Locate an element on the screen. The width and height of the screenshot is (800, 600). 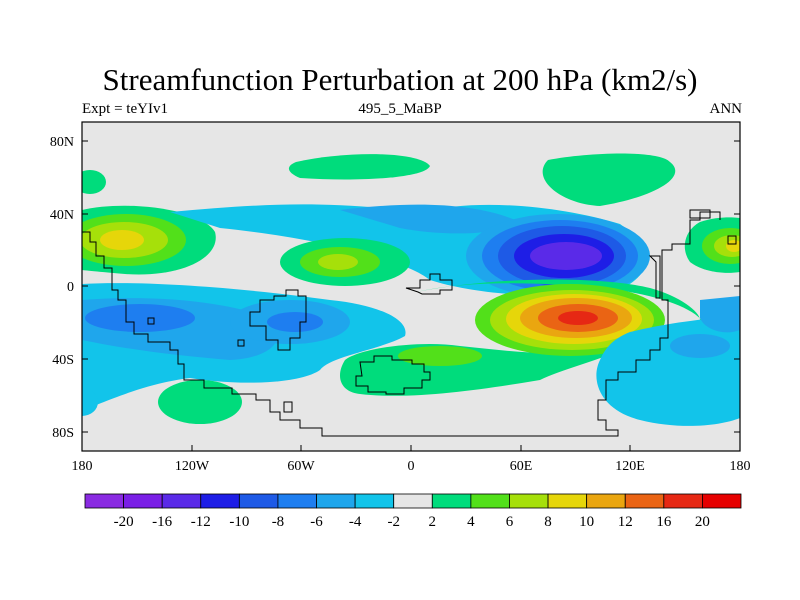
colorbar-label: 2 is located at coordinates (433, 522).